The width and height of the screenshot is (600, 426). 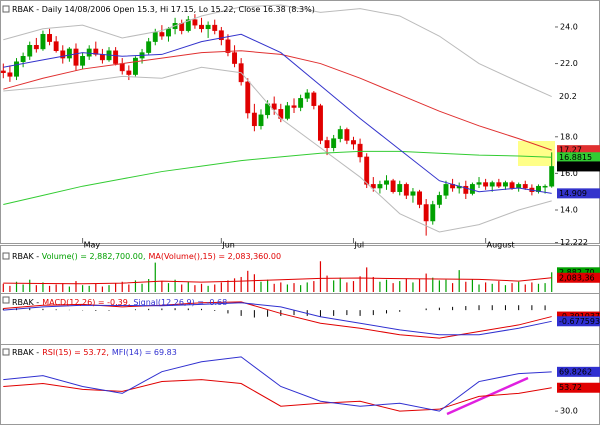 What do you see at coordinates (568, 96) in the screenshot?
I see `value-flag-label: 20.2` at bounding box center [568, 96].